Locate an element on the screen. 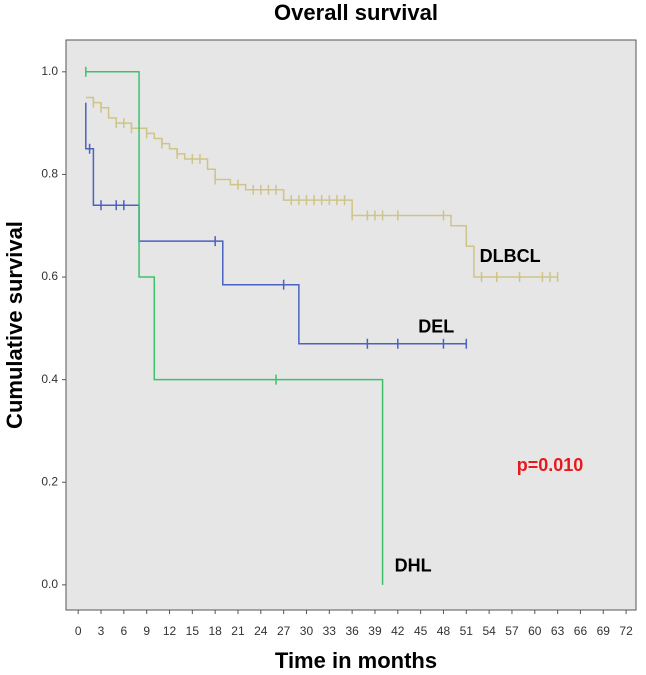 The height and width of the screenshot is (675, 646). x-tick-label: 0 is located at coordinates (78, 631).